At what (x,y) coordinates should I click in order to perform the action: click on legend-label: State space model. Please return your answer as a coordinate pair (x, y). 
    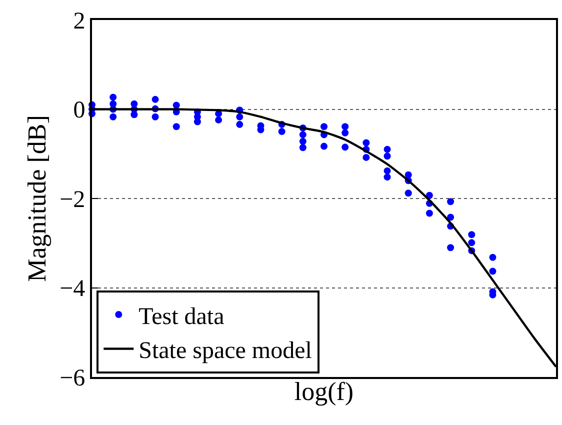
    Looking at the image, I should click on (225, 351).